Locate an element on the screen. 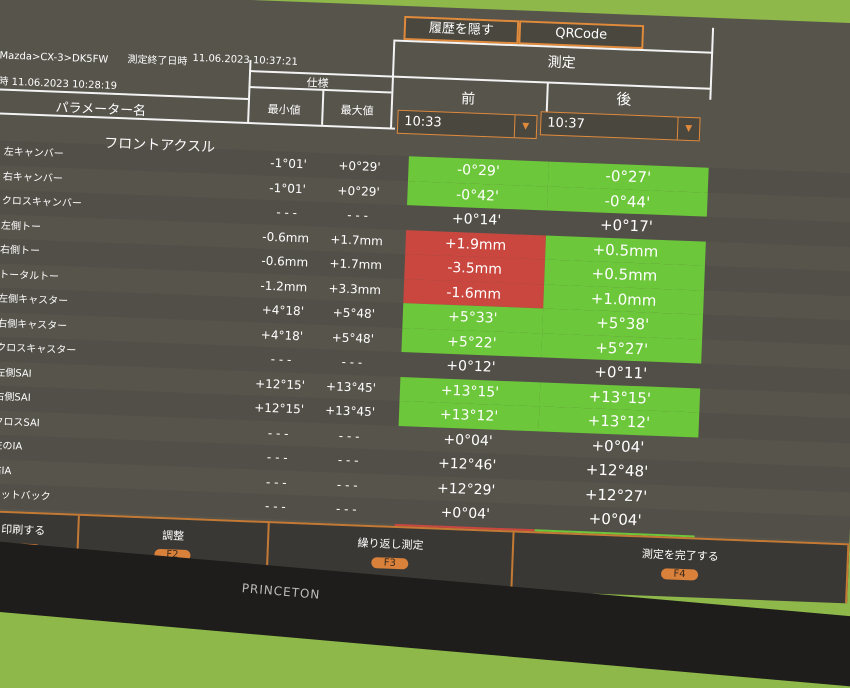 This screenshot has height=688, width=850. param-name-header: パラメーター名 is located at coordinates (101, 110).